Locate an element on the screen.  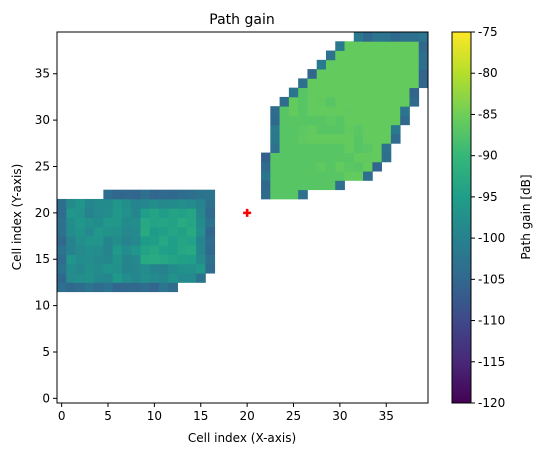
x-tick-label: 25 is located at coordinates (293, 416).